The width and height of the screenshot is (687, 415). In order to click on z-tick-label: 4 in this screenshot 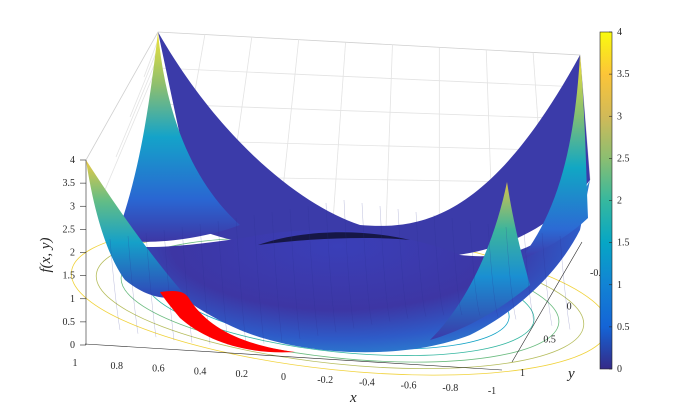, I will do `click(72, 160)`.